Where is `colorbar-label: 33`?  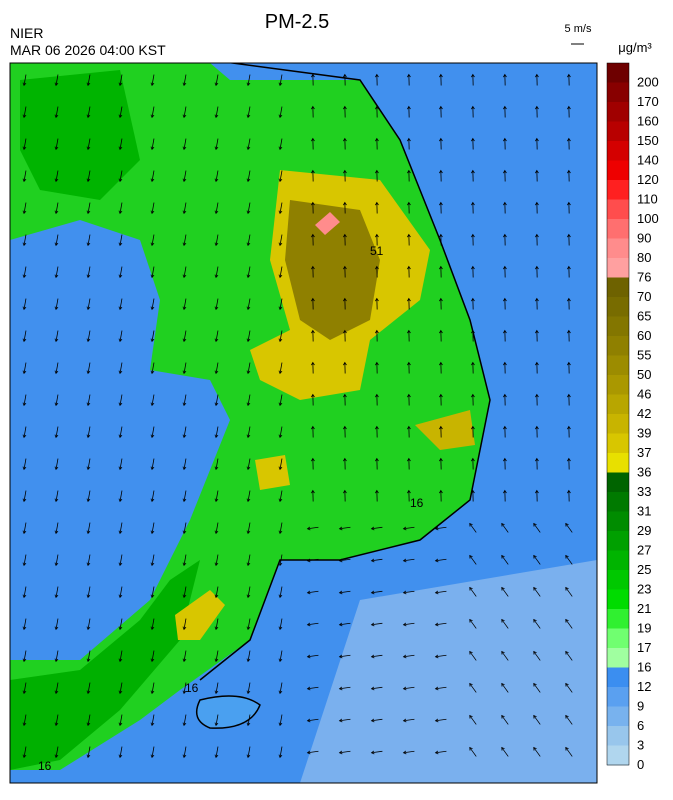 colorbar-label: 33 is located at coordinates (644, 491).